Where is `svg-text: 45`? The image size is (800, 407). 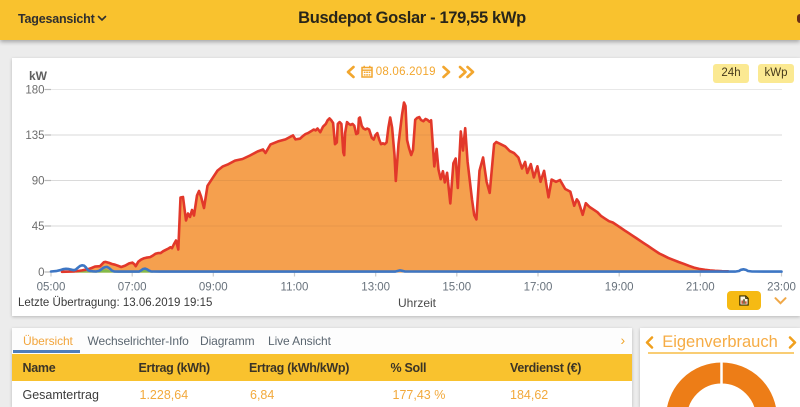 svg-text: 45 is located at coordinates (38, 227).